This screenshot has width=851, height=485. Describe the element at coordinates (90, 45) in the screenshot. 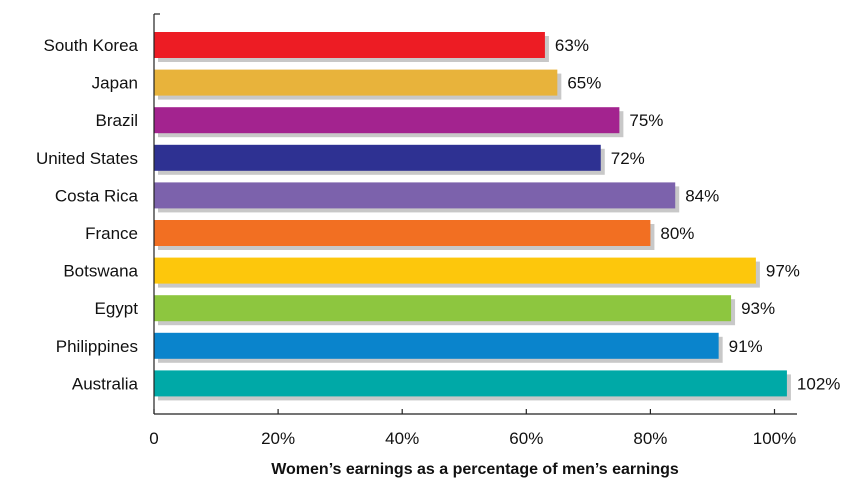

I see `category-label: South Korea` at that location.